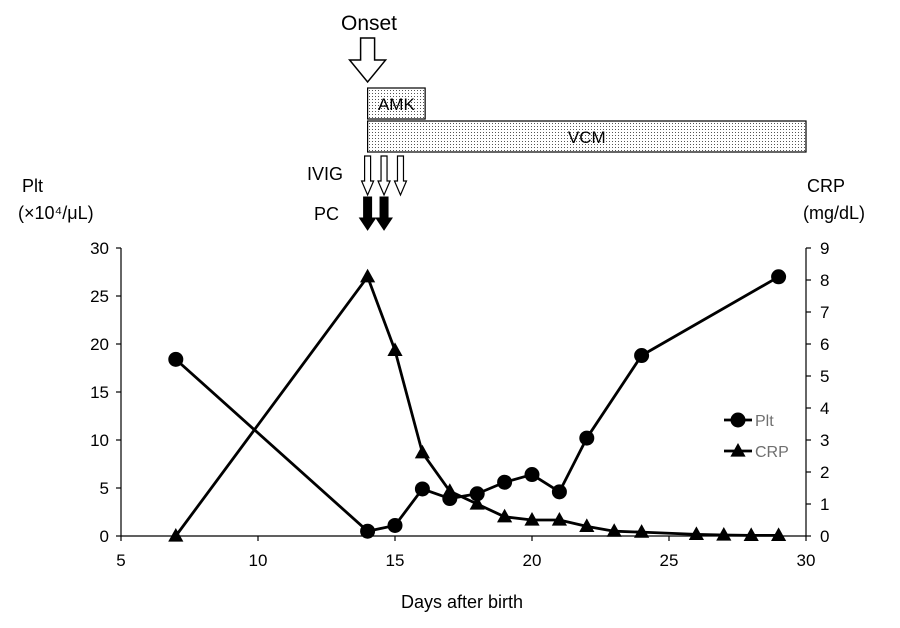  What do you see at coordinates (56, 213) in the screenshot?
I see `y-left-label-line2: (×10⁴/μL)` at bounding box center [56, 213].